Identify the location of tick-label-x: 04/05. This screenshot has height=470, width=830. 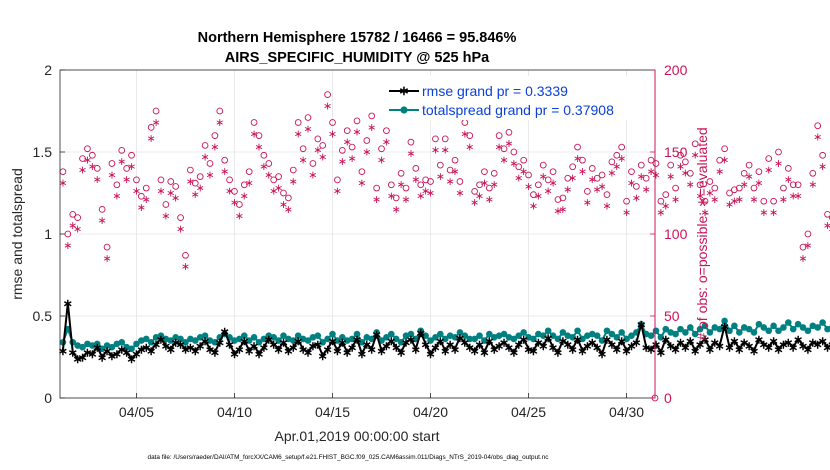
(136, 412).